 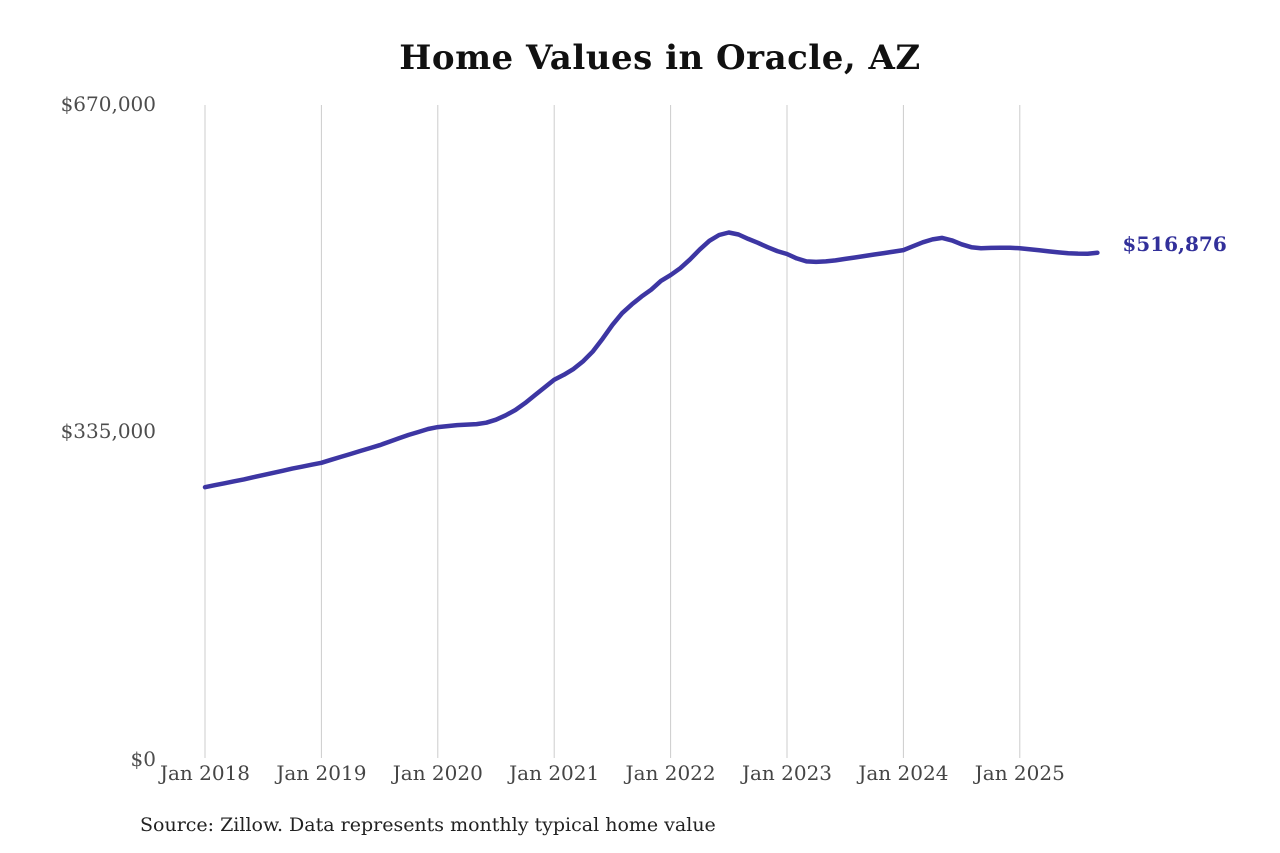 I want to click on chart-title: Home Values in Oracle, AZ, so click(x=660, y=58).